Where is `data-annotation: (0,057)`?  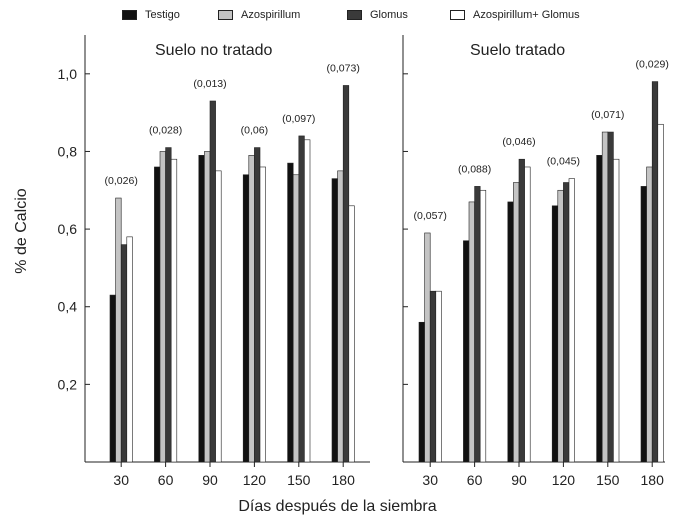
data-annotation: (0,057) is located at coordinates (430, 216).